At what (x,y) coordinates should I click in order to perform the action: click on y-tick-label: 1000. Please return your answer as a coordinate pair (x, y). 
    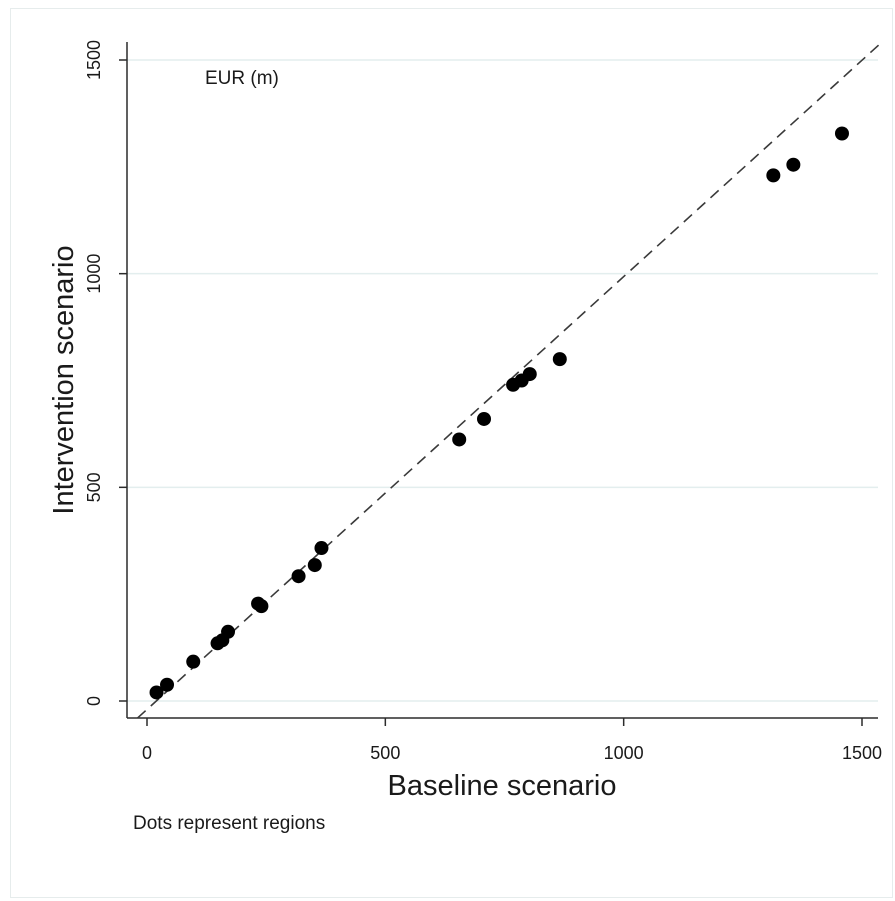
    Looking at the image, I should click on (94, 274).